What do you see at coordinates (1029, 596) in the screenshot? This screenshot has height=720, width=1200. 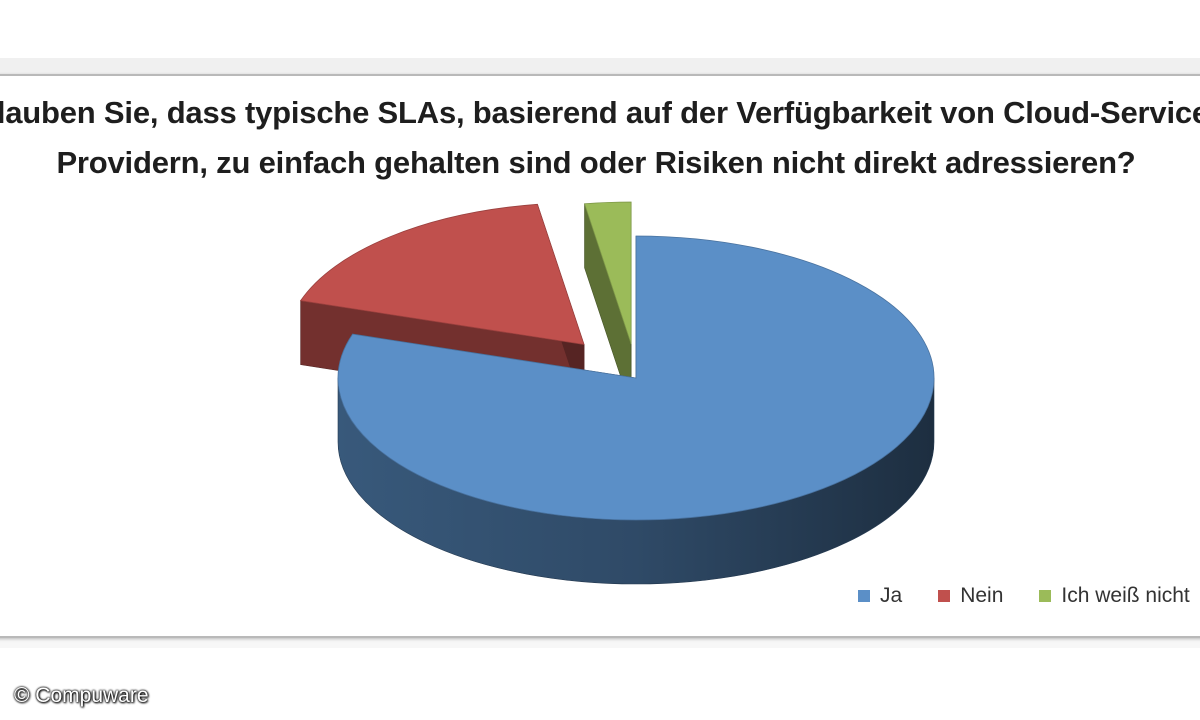 I see `chart-legend: Ja Nein Ich weiß nicht` at bounding box center [1029, 596].